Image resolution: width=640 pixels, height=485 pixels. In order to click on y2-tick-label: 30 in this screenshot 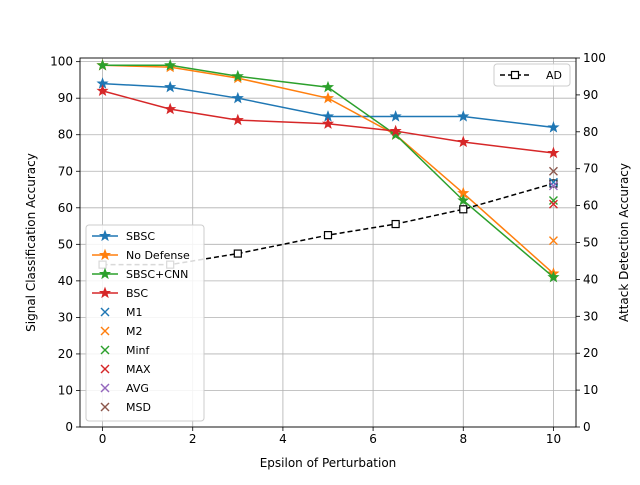, I will do `click(590, 316)`.